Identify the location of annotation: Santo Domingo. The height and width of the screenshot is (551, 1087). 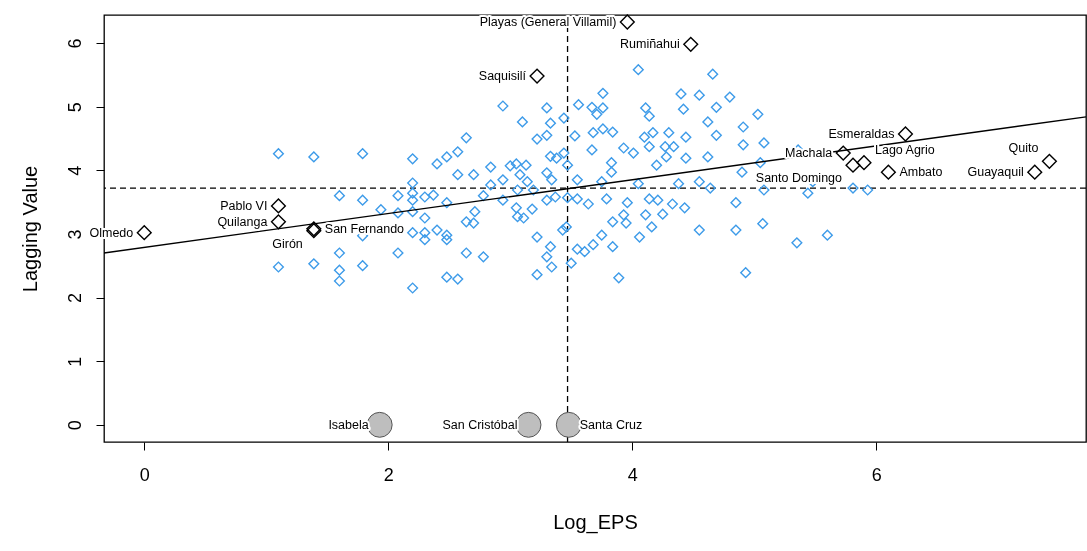
(799, 178).